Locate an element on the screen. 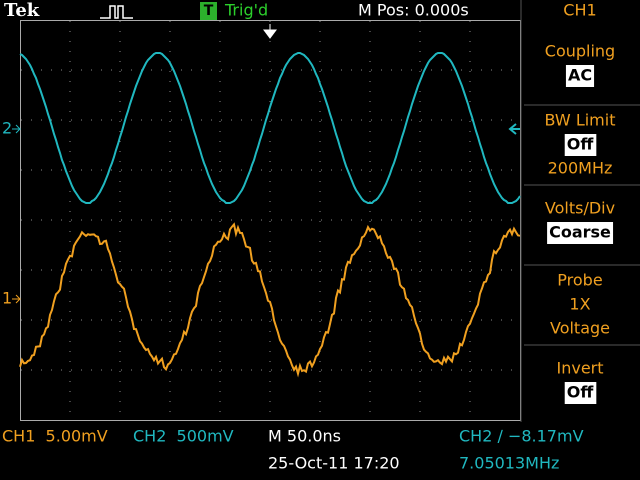 The height and width of the screenshot is (480, 640). timestamp: 25-Oct-11 17:20 is located at coordinates (334, 463).